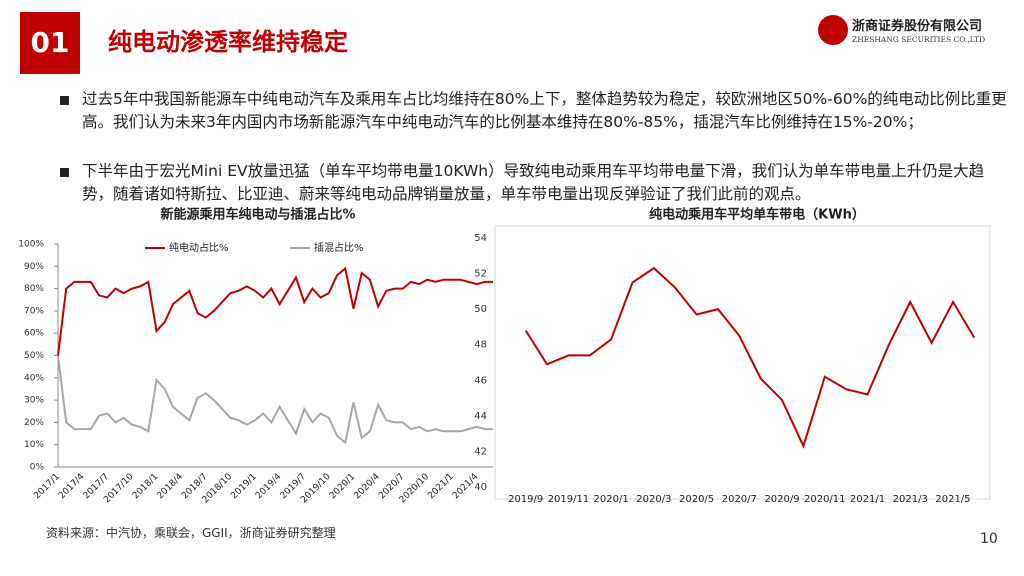 The height and width of the screenshot is (576, 1024). What do you see at coordinates (145, 486) in the screenshot?
I see `x-tick-label: 2018/1` at bounding box center [145, 486].